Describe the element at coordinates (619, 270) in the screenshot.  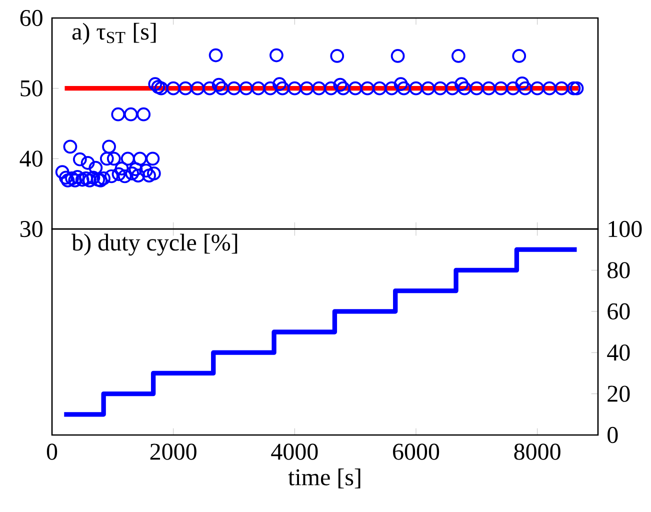
I see `y2-tick-label: 80` at that location.